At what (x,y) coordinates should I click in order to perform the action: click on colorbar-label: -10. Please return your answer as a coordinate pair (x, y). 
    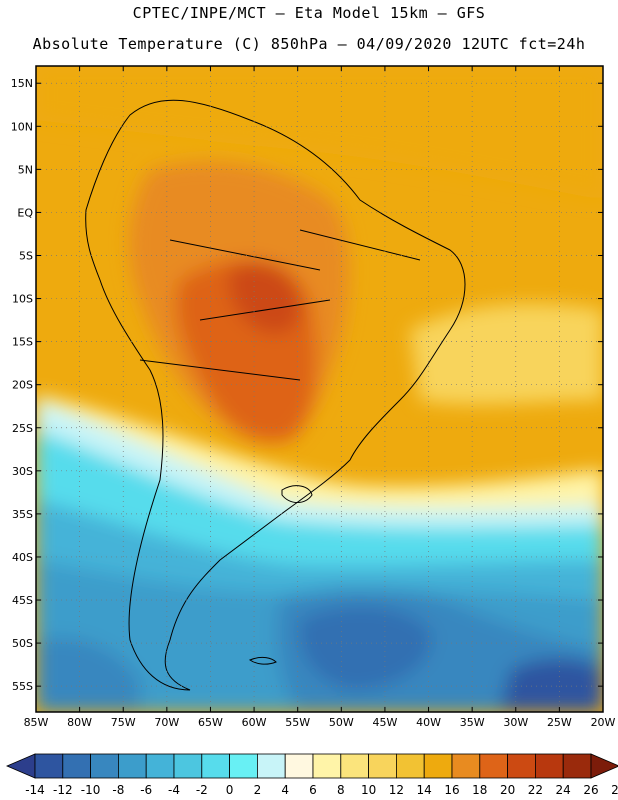
    Looking at the image, I should click on (91, 790).